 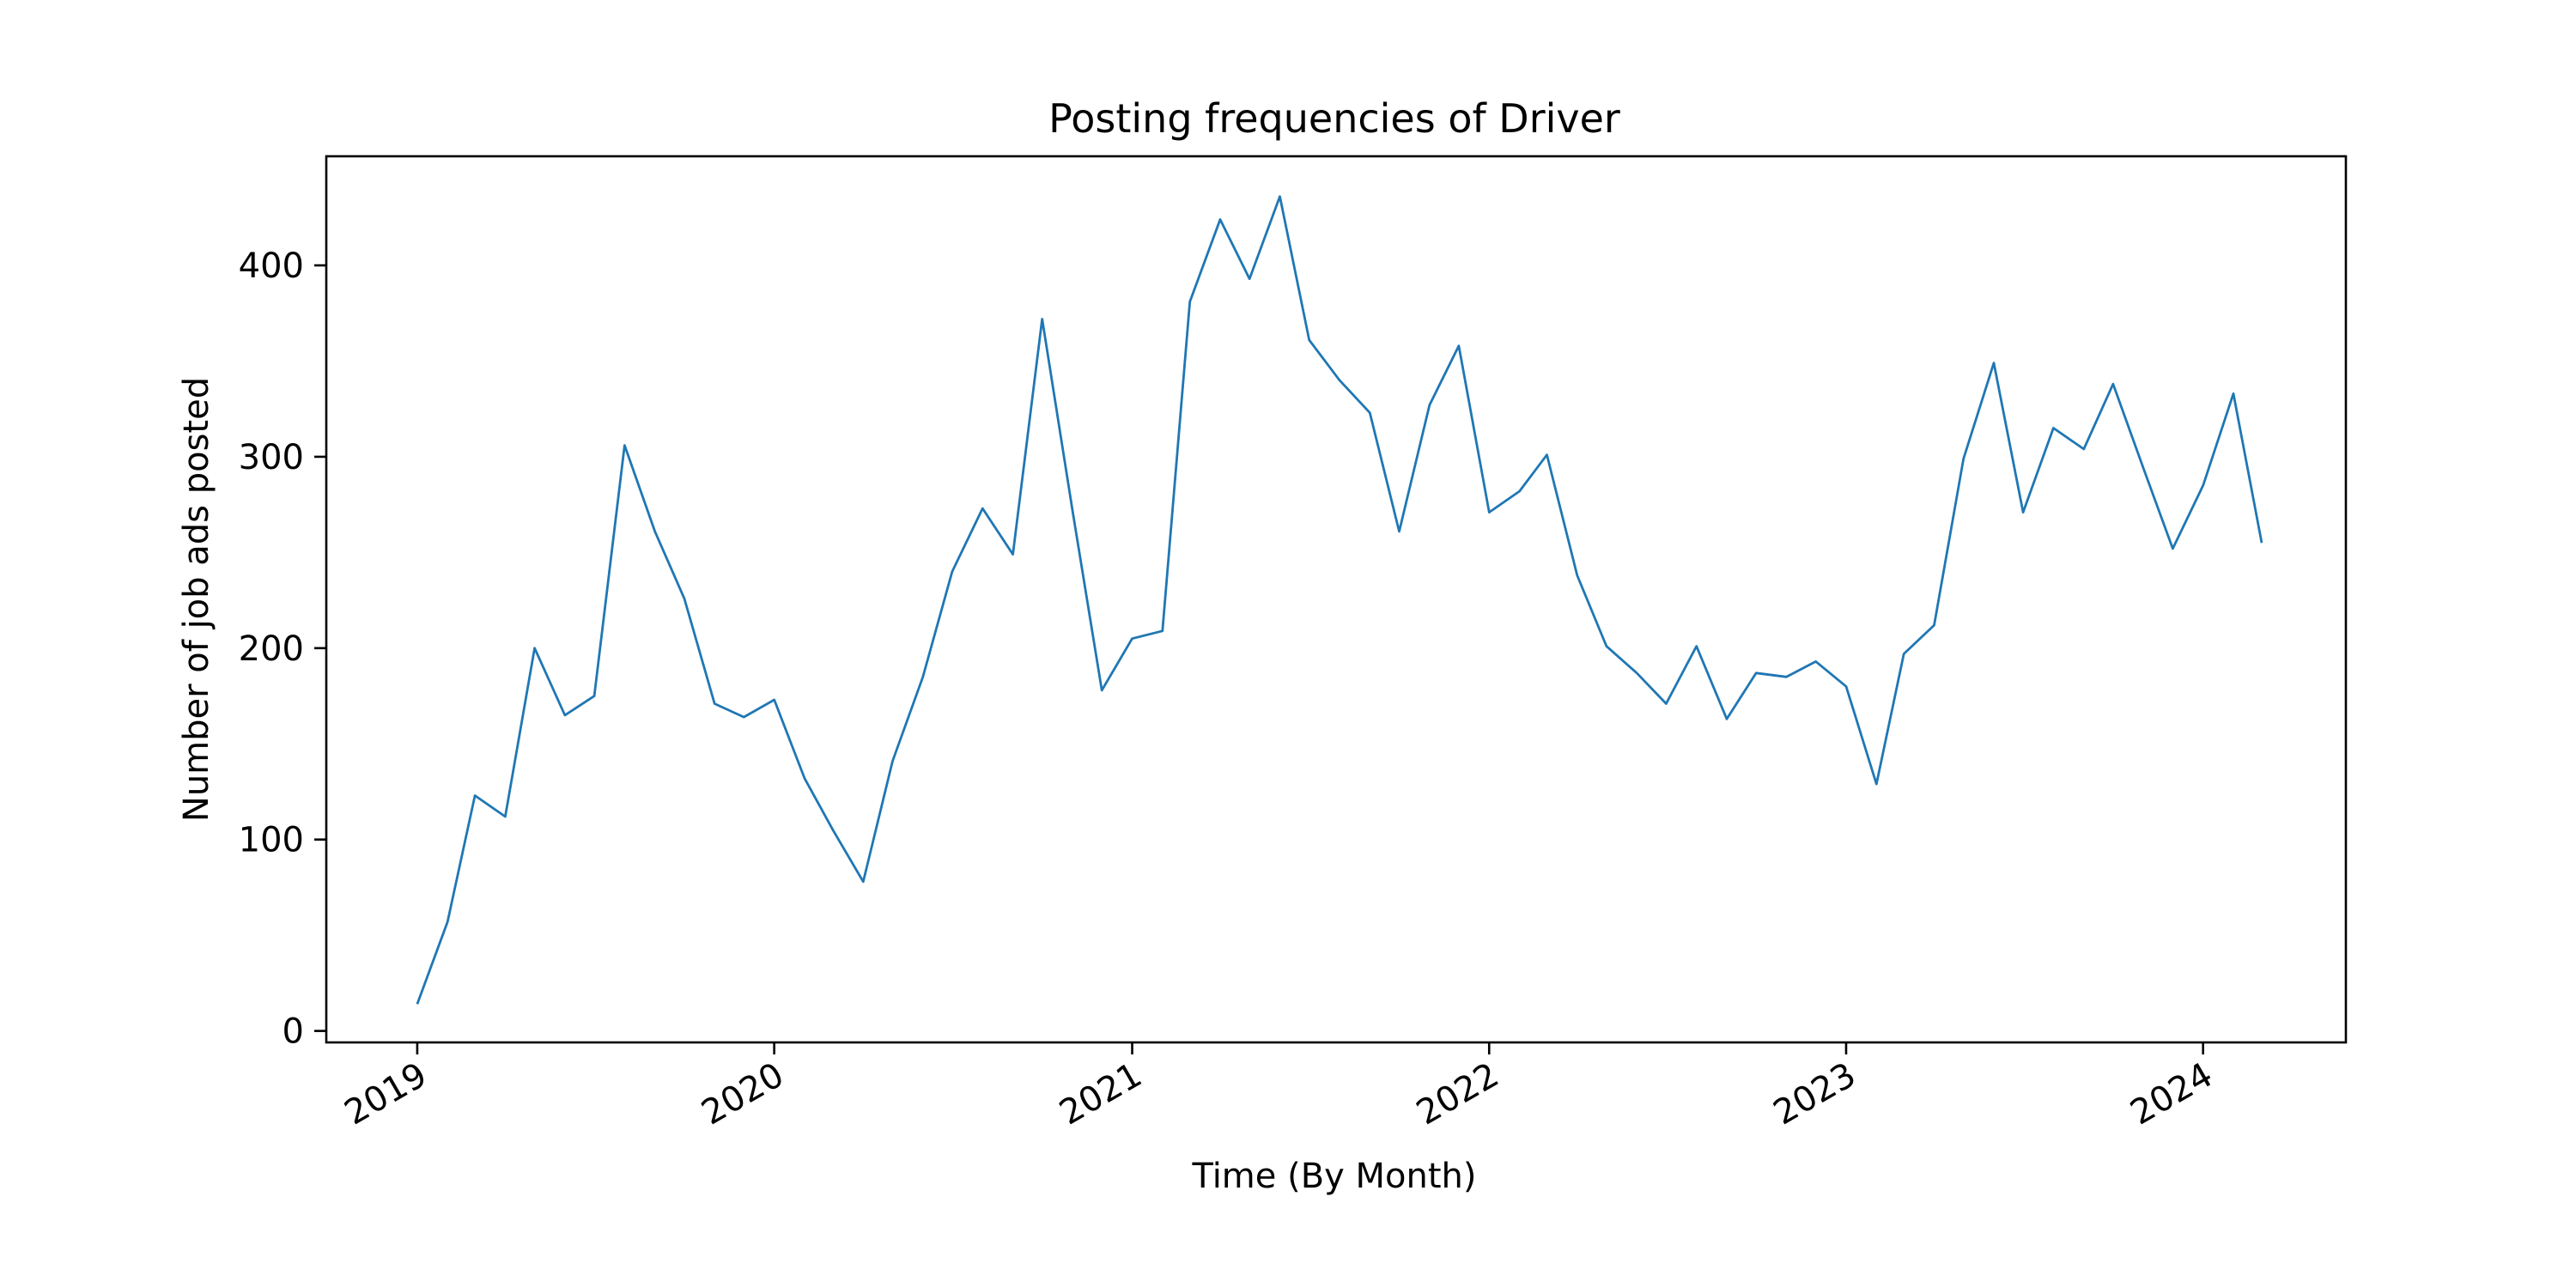 What do you see at coordinates (271, 457) in the screenshot?
I see `y-tick-label-300: 300` at bounding box center [271, 457].